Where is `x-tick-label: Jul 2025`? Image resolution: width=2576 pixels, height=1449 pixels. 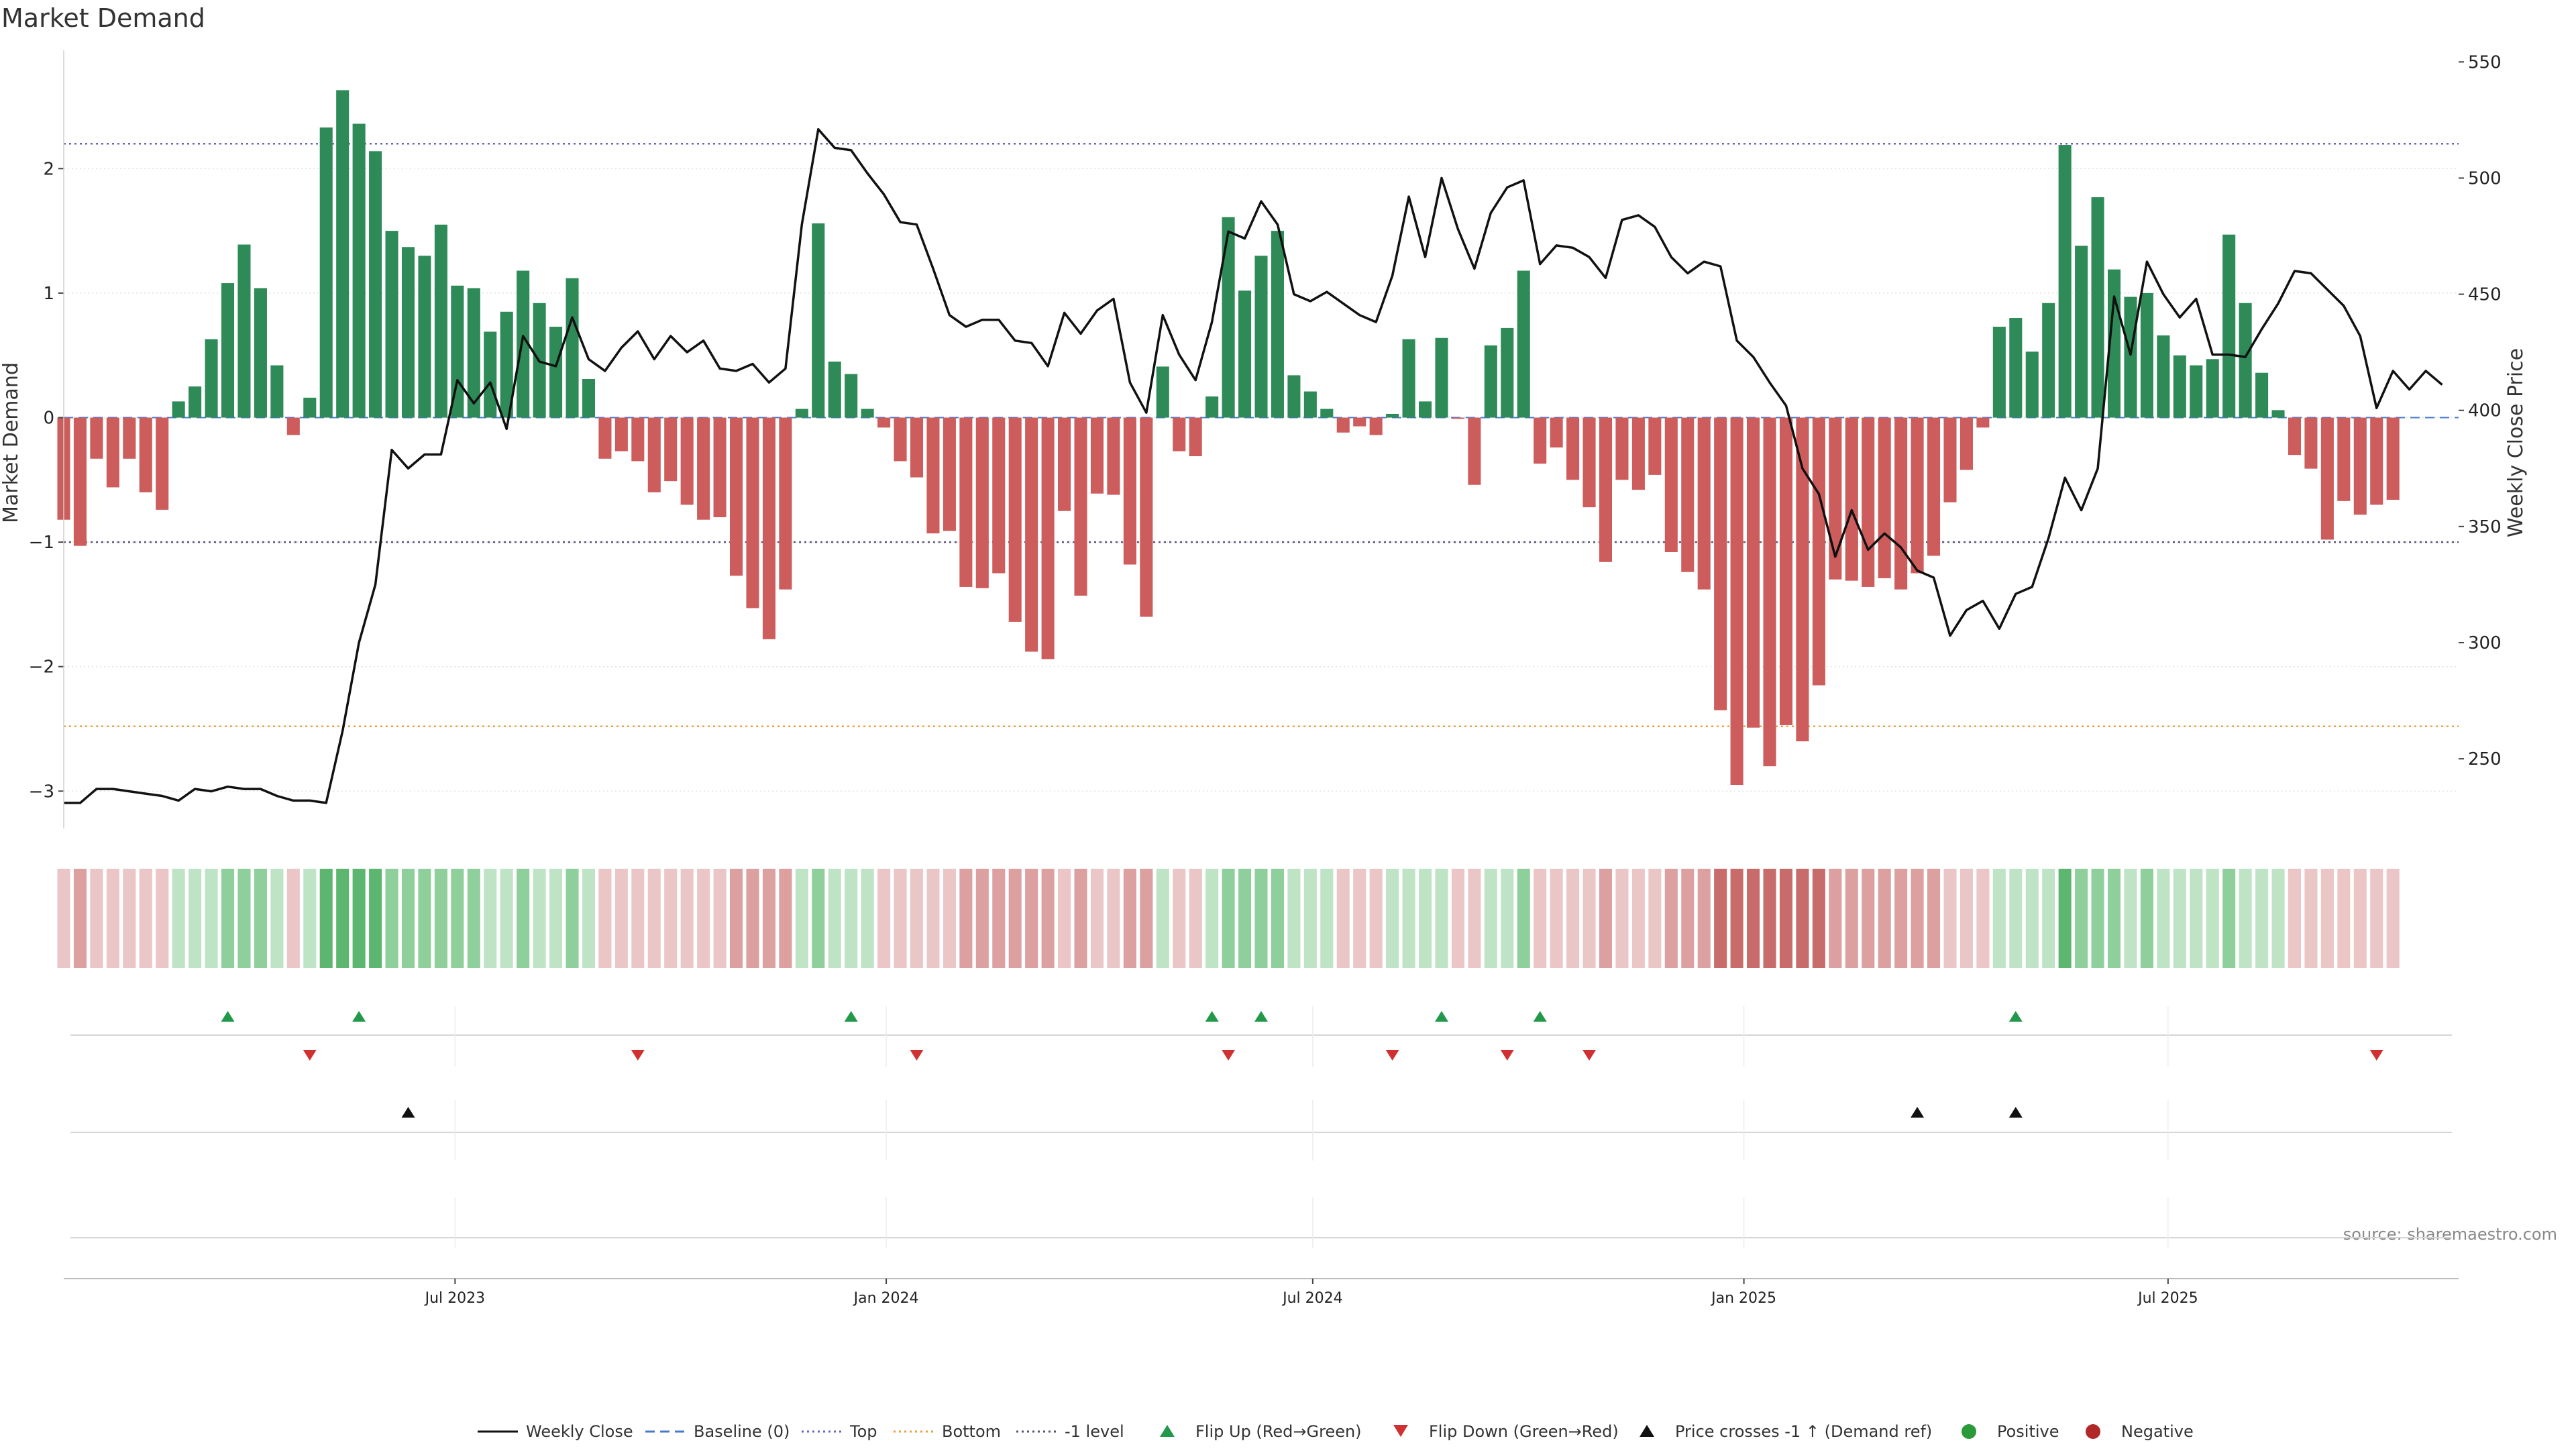
x-tick-label: Jul 2025 is located at coordinates (2167, 1298).